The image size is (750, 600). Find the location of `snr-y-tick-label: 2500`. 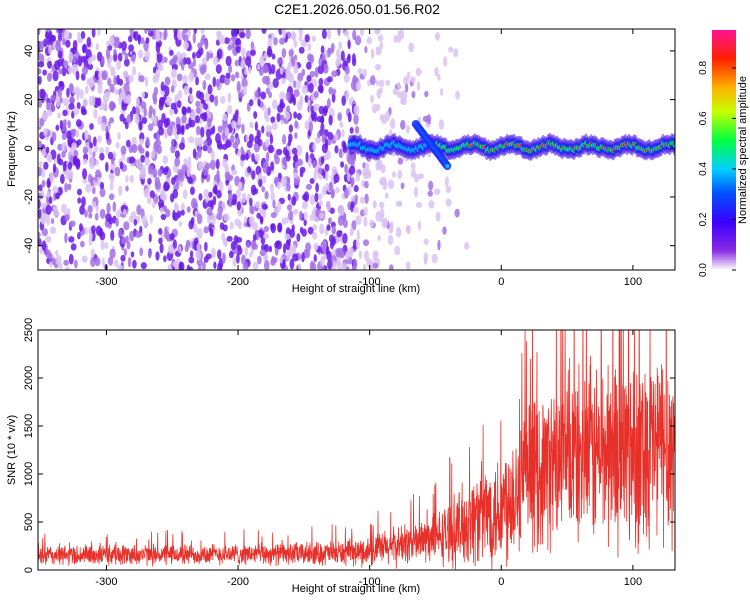

snr-y-tick-label: 2500 is located at coordinates (29, 330).